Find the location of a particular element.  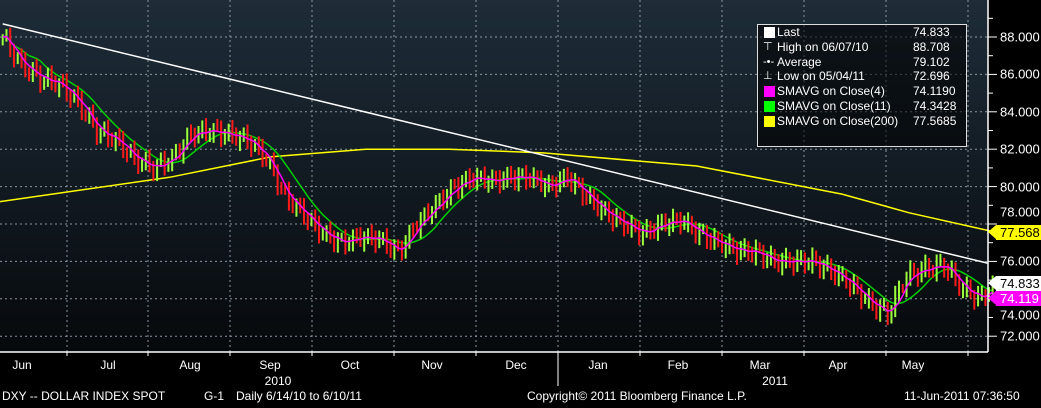

legend-label: SMAVG on Close(200) is located at coordinates (838, 120).